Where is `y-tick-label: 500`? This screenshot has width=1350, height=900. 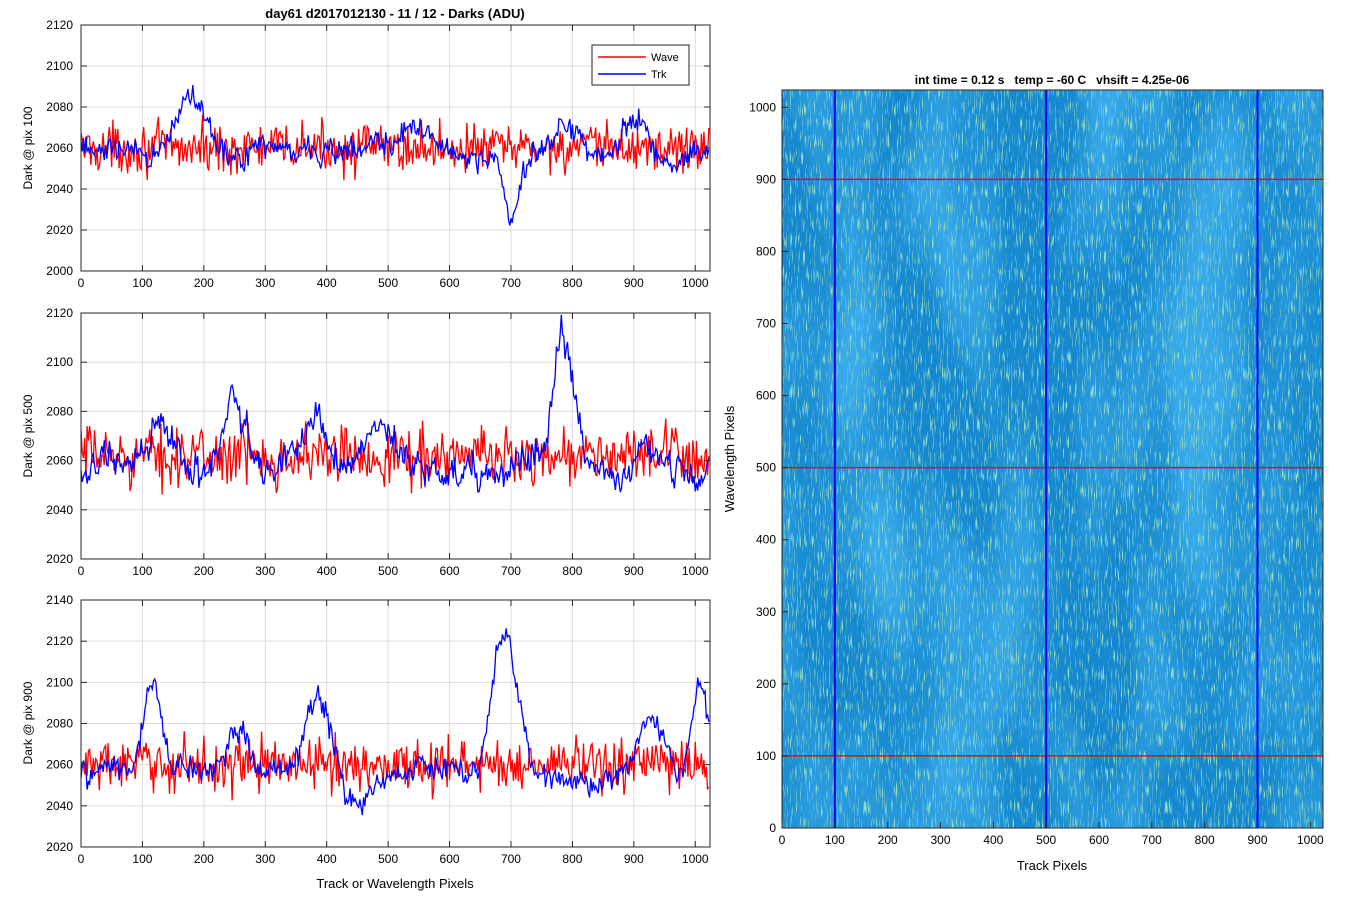
y-tick-label: 500 is located at coordinates (766, 468).